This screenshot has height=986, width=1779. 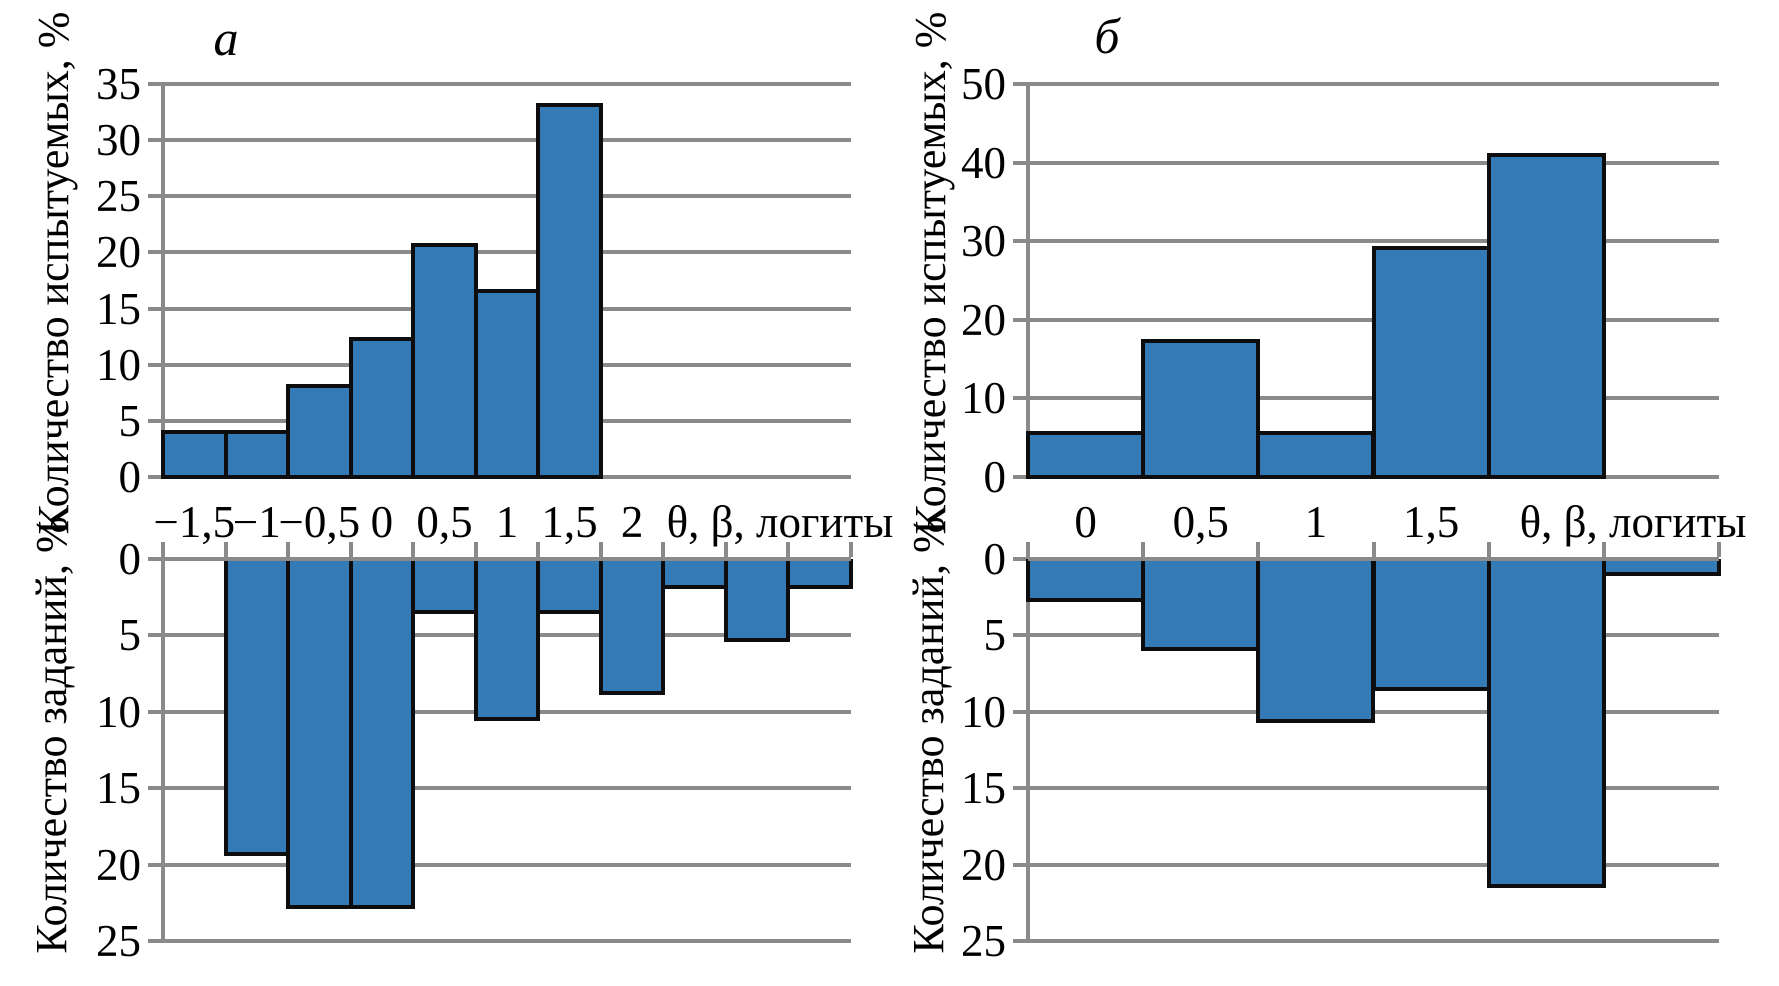 What do you see at coordinates (444, 522) in the screenshot?
I see `x-tick-label: 0,5` at bounding box center [444, 522].